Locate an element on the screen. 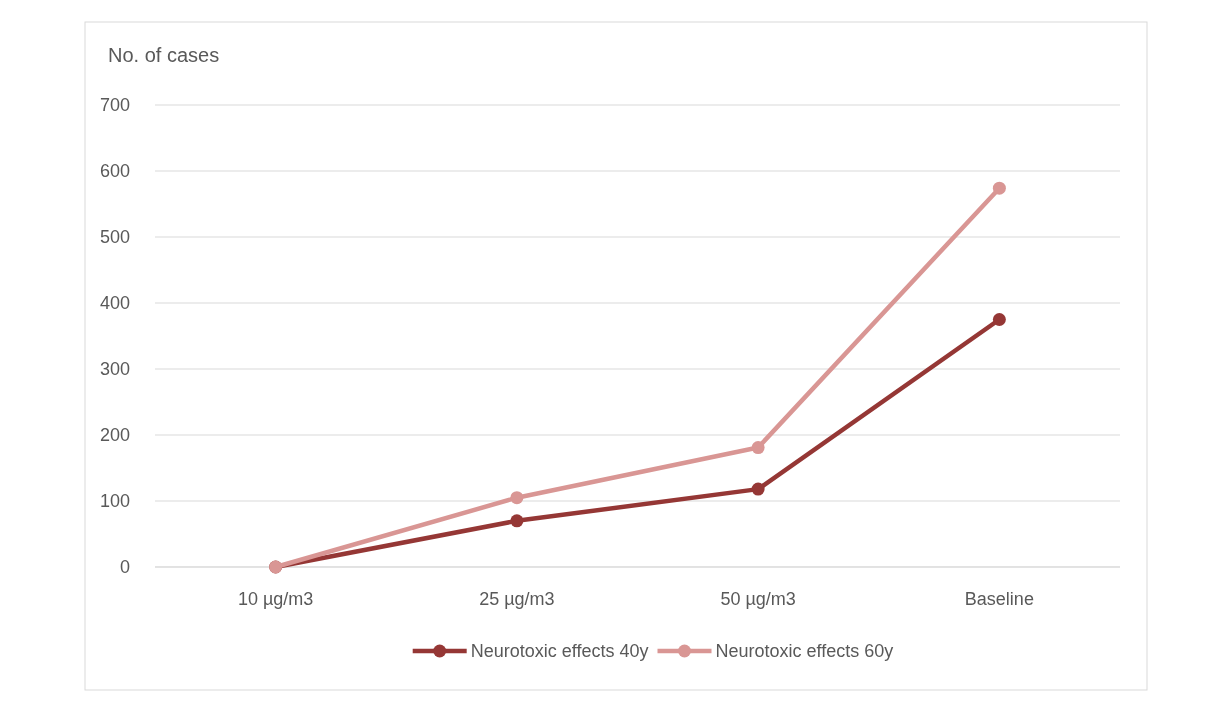 This screenshot has height=702, width=1232. x-tick-label: 10 µg/m3 is located at coordinates (275, 599).